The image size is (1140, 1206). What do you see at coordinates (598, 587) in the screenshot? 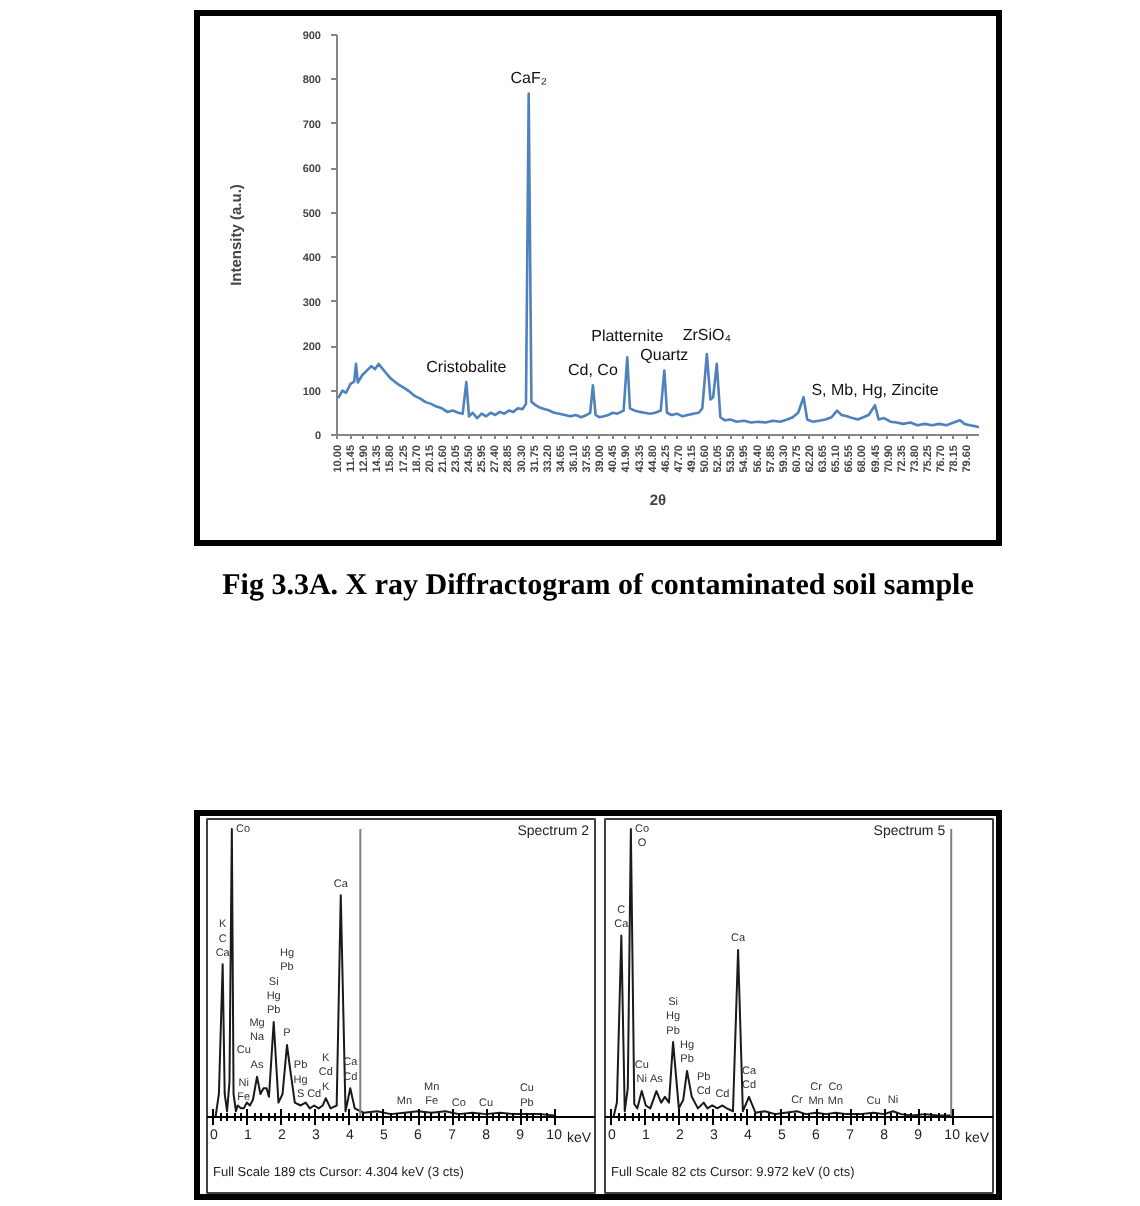
I see `caption: Fig 3.3A. X ray Diffractogram of contaminated soil sample` at bounding box center [598, 587].